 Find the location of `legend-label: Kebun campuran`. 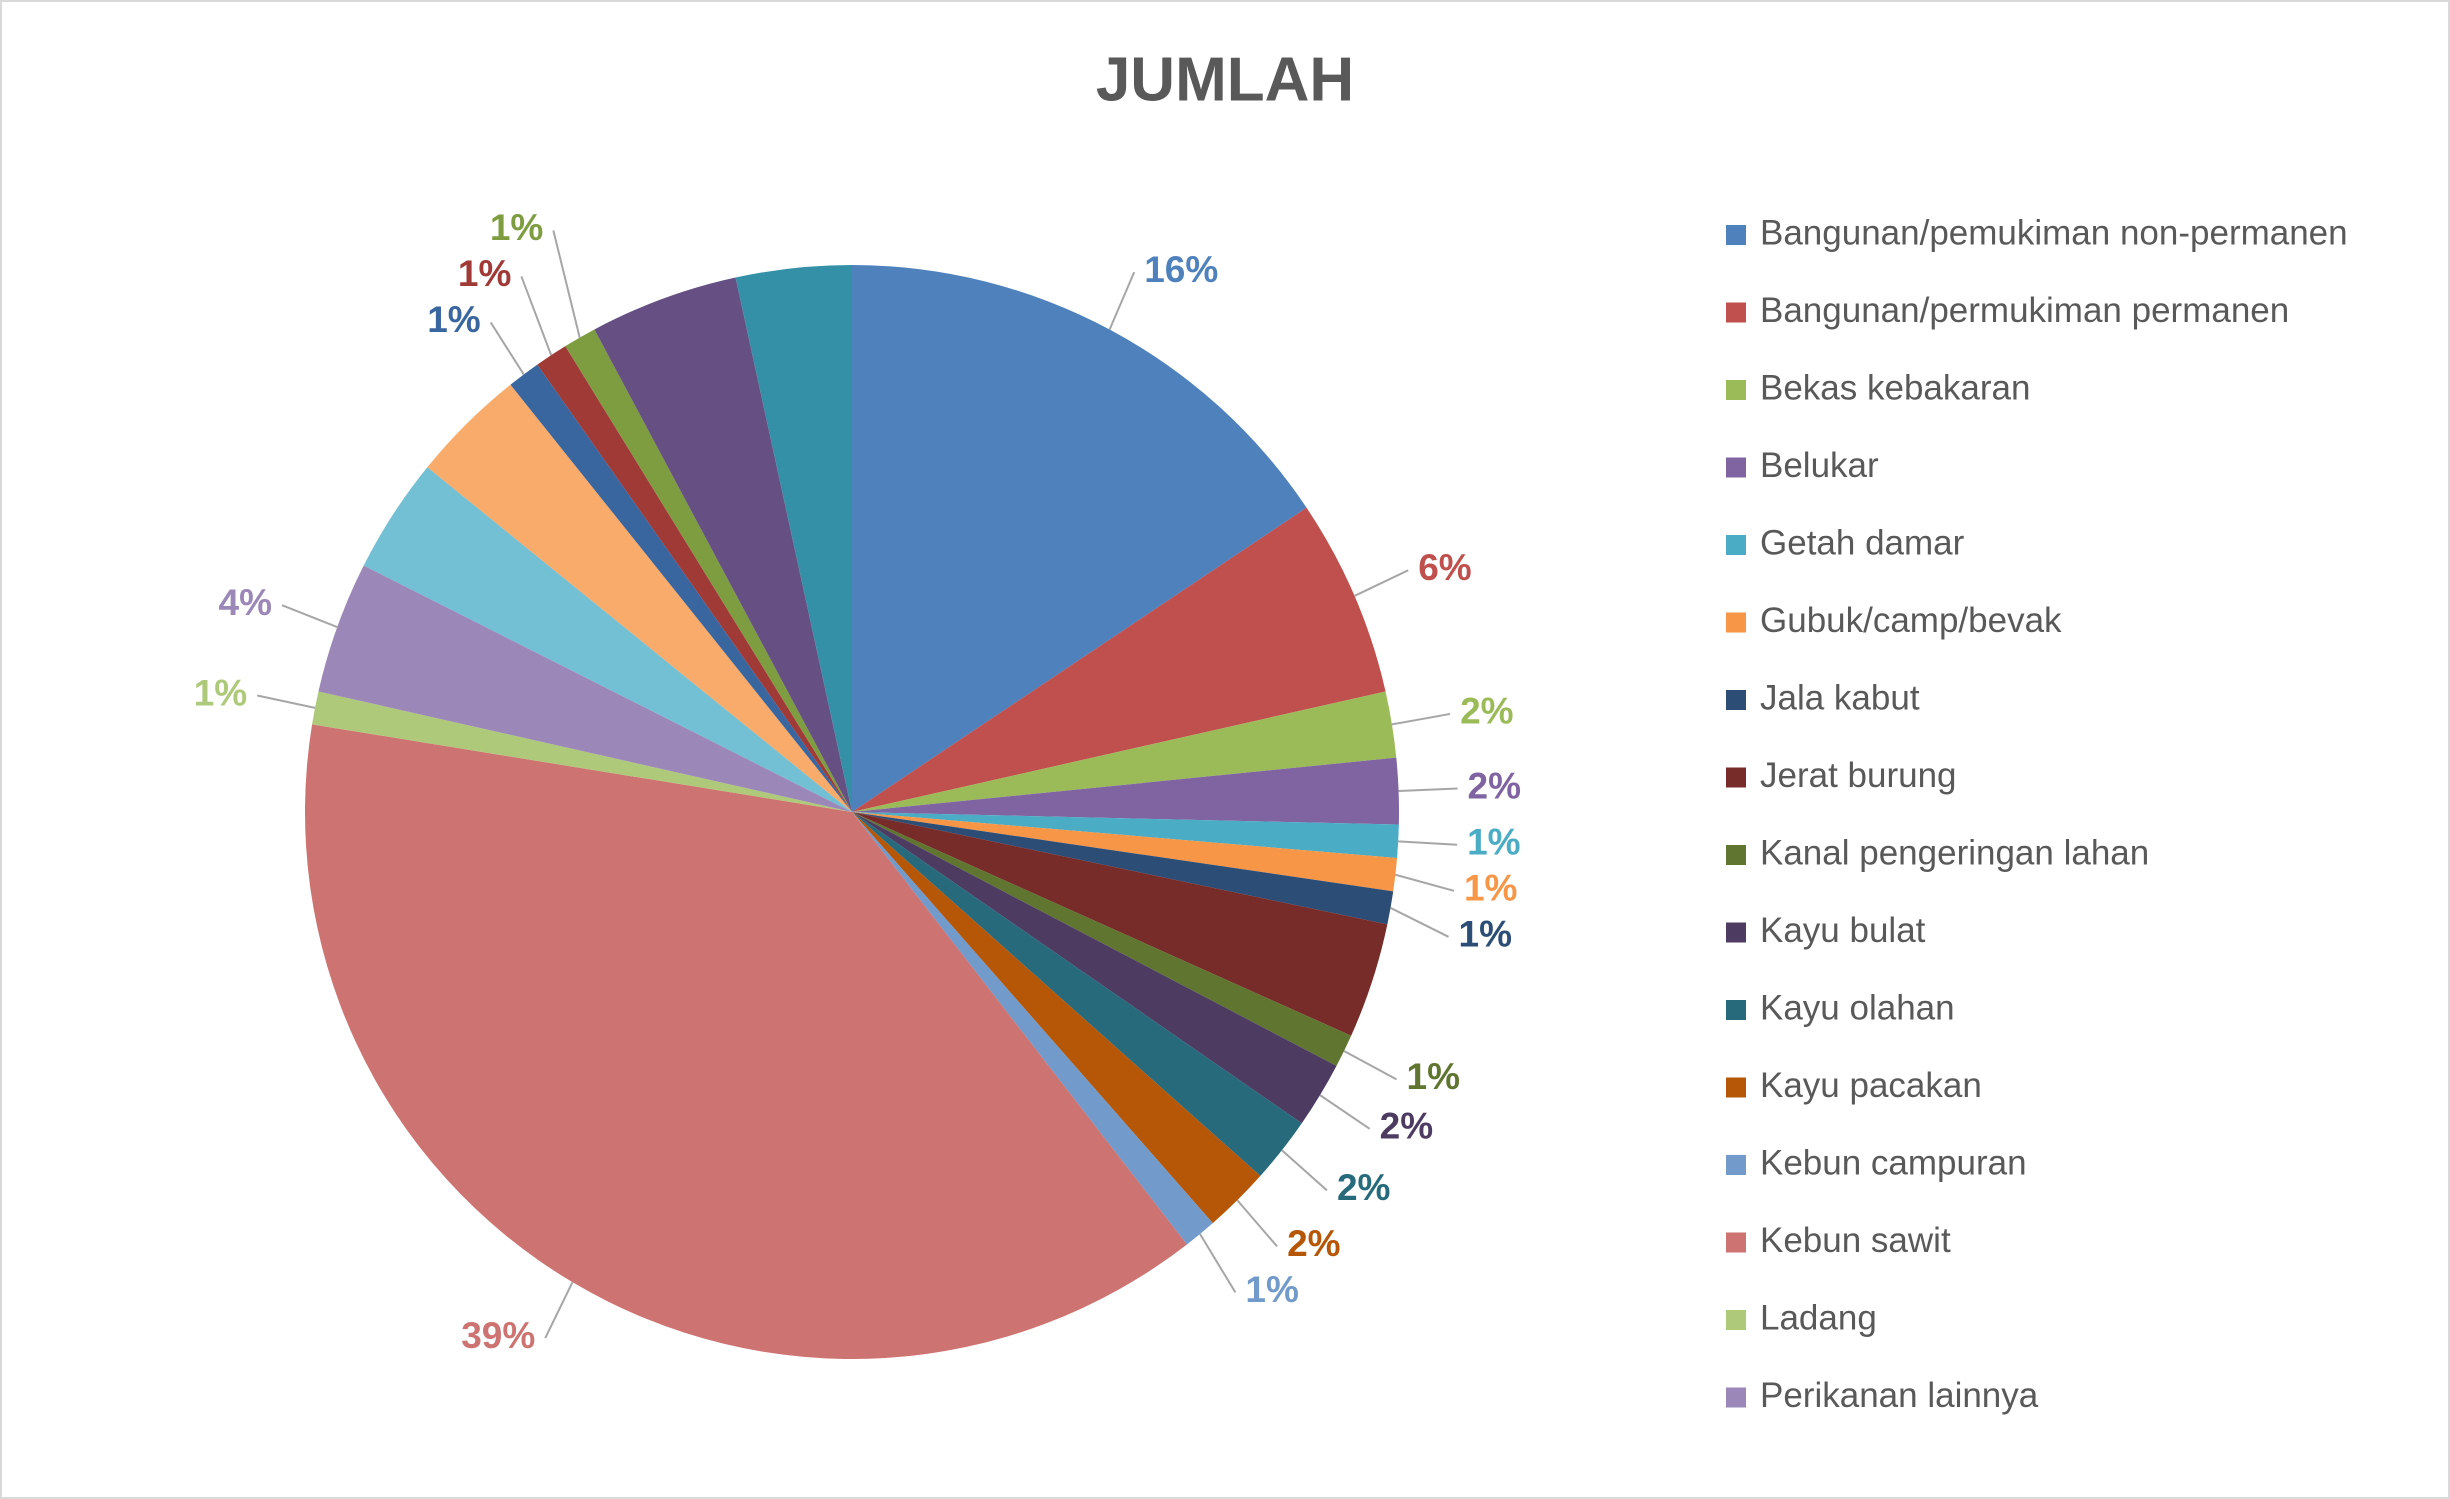

legend-label: Kebun campuran is located at coordinates (1893, 1162).